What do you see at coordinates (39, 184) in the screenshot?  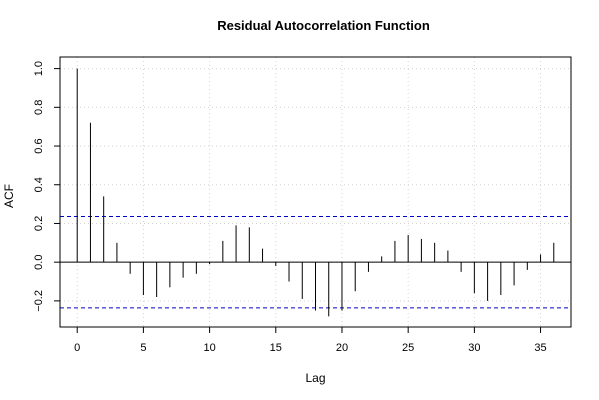 I see `y-tick-label-3: 0.4` at bounding box center [39, 184].